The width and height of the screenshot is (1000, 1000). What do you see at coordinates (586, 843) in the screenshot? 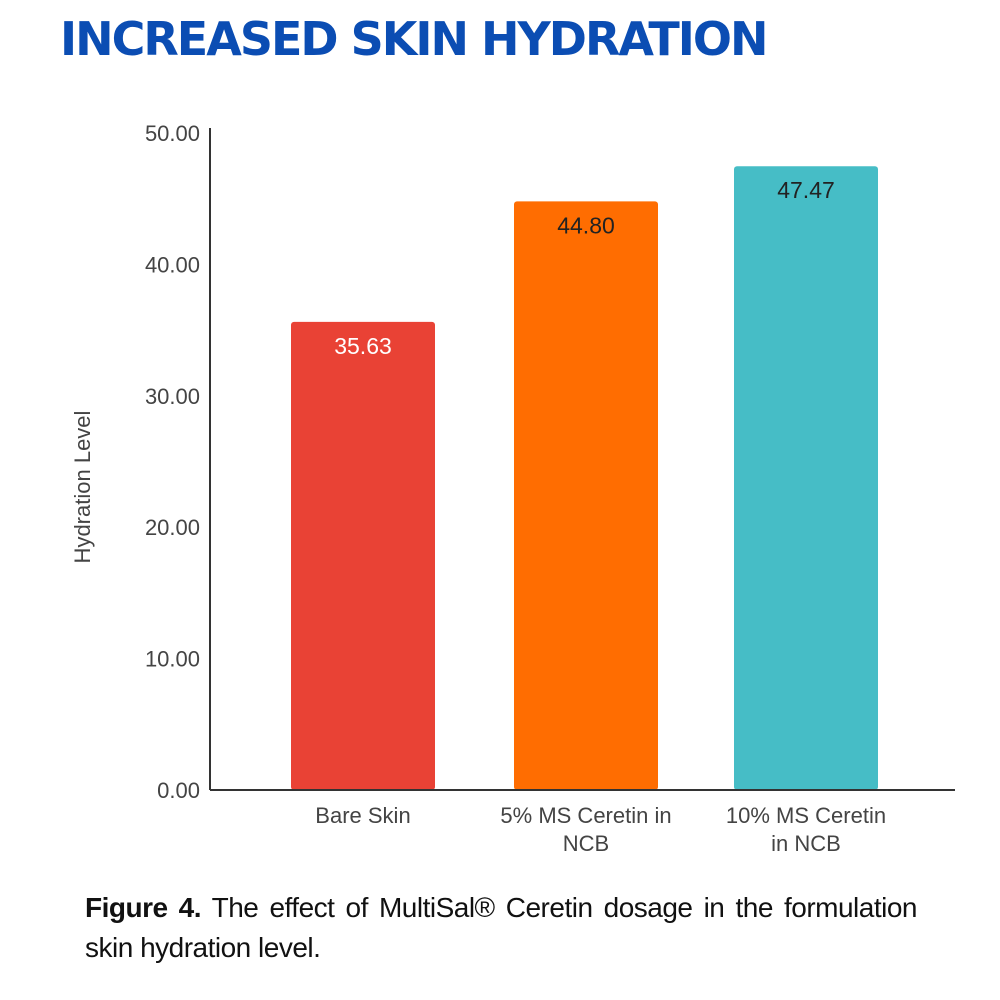
I see `x-tick-label: NCB` at bounding box center [586, 843].